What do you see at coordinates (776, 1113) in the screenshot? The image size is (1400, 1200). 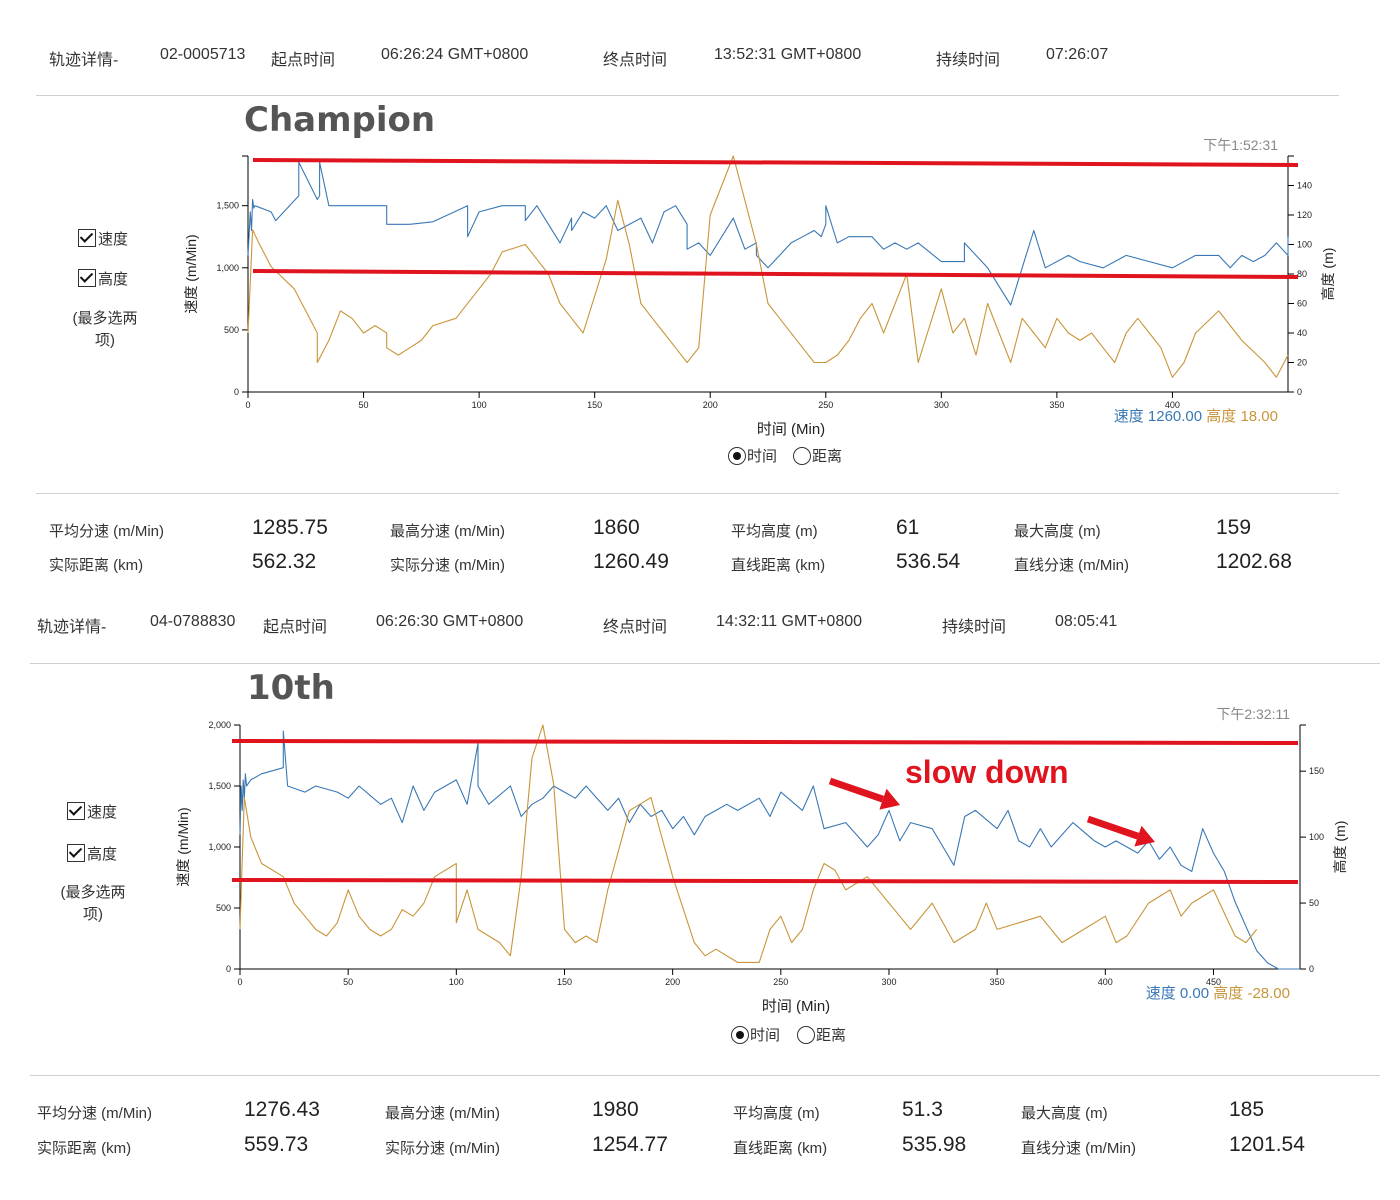 I see `stat-label: 平均高度 (m)` at bounding box center [776, 1113].